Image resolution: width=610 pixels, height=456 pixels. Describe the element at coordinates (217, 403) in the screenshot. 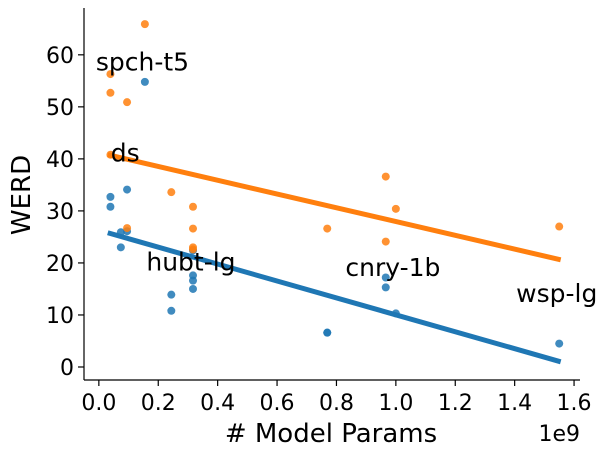

I see `x-tick-label: 0.4` at that location.